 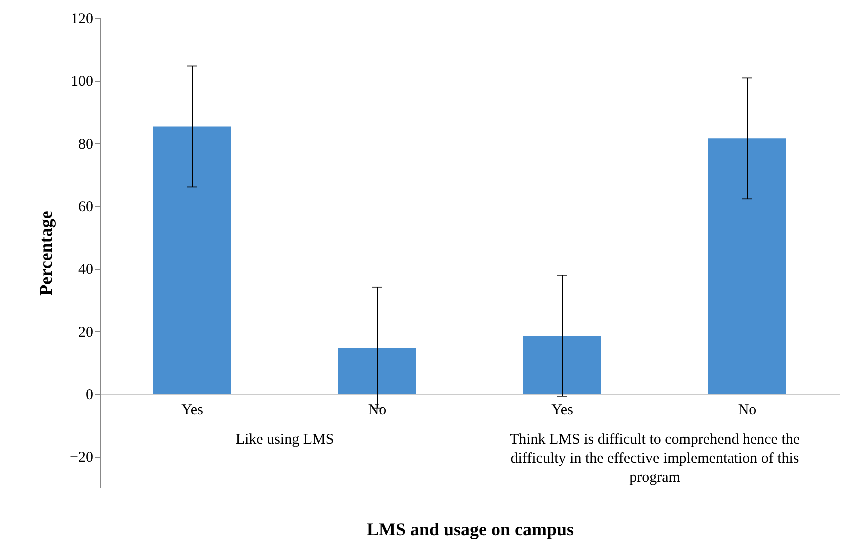 What do you see at coordinates (86, 332) in the screenshot?
I see `y-tick-label: 20` at bounding box center [86, 332].